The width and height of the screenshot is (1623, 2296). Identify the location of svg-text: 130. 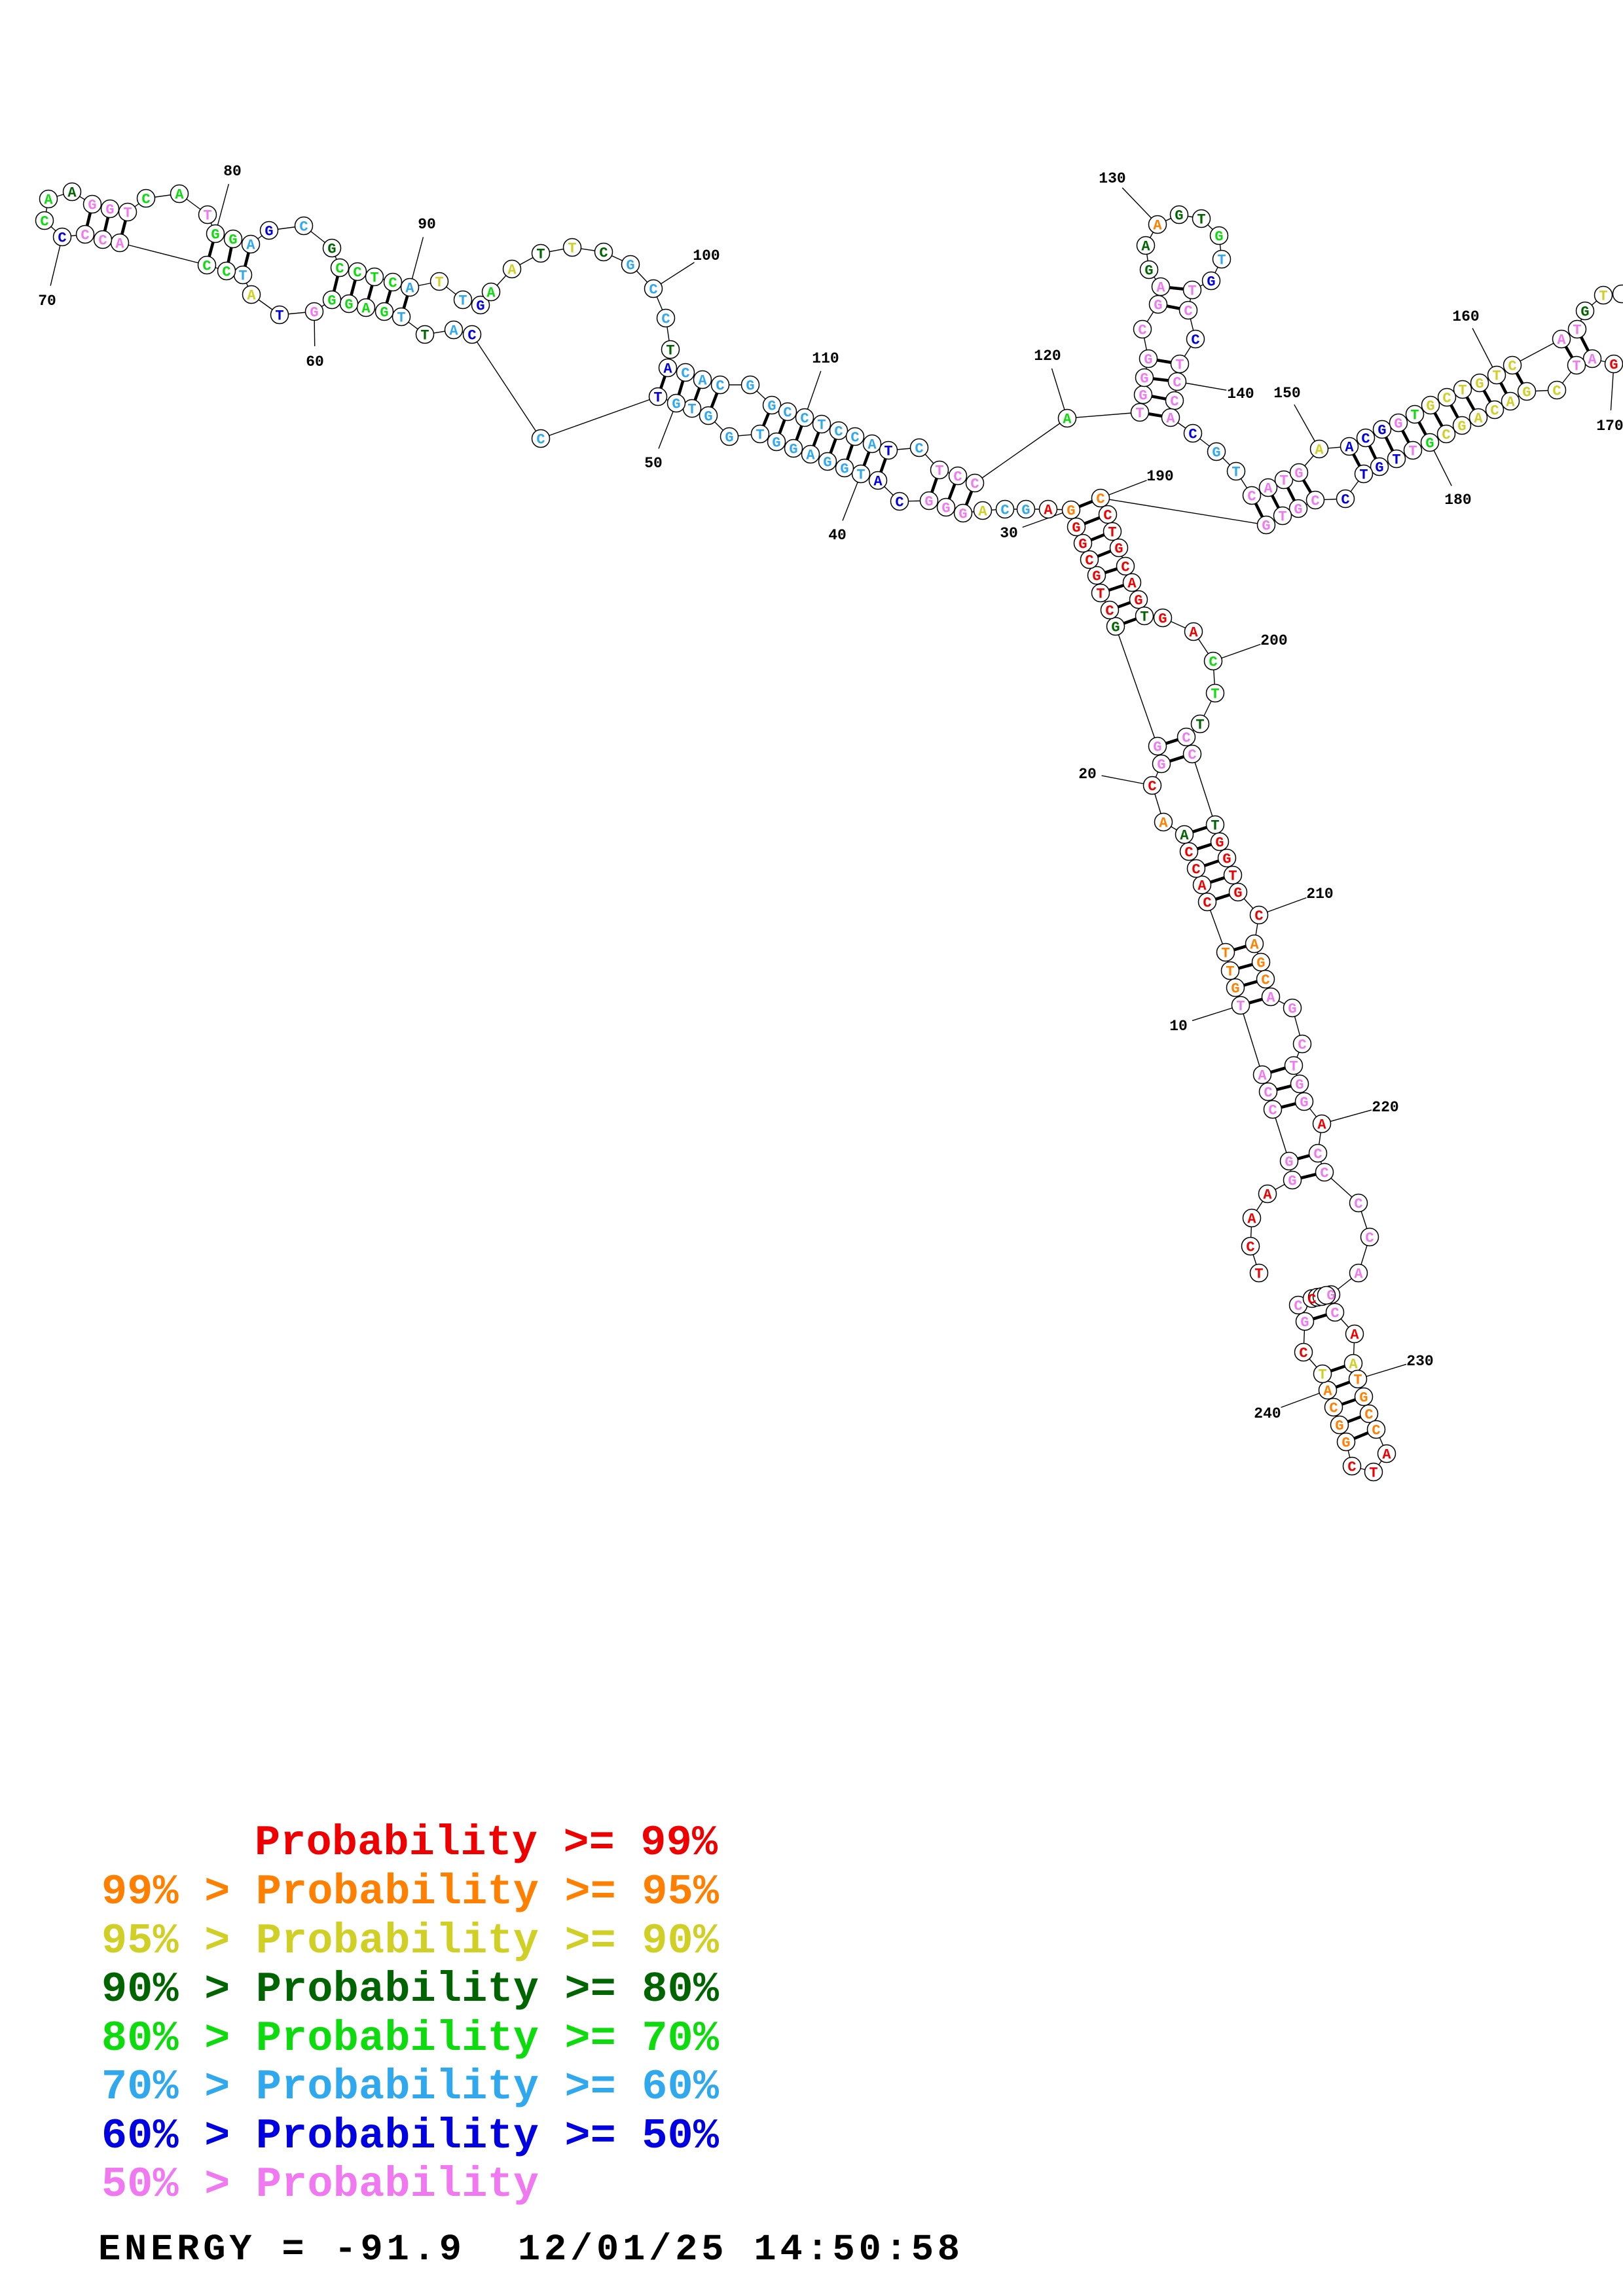
(1112, 179).